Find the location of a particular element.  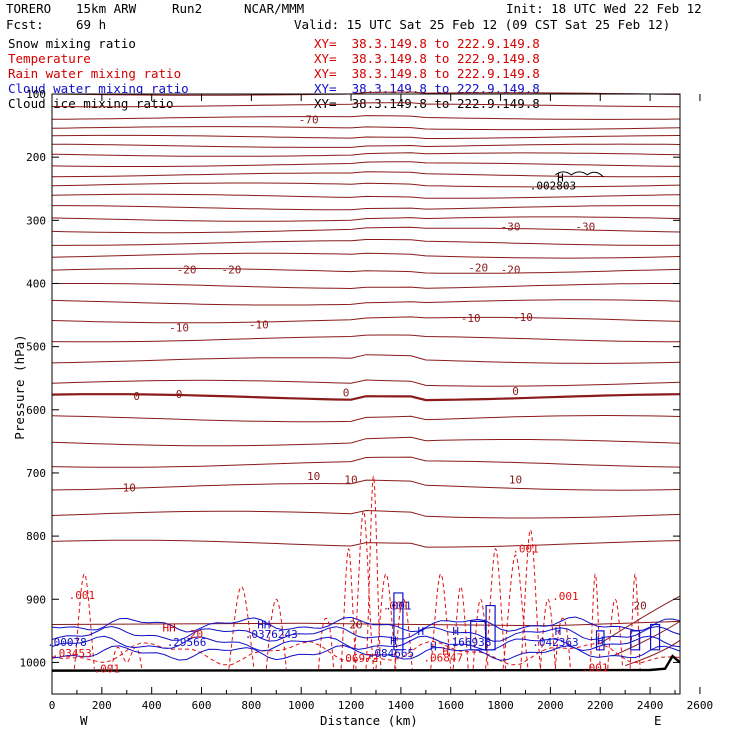

east-label: E is located at coordinates (658, 720).